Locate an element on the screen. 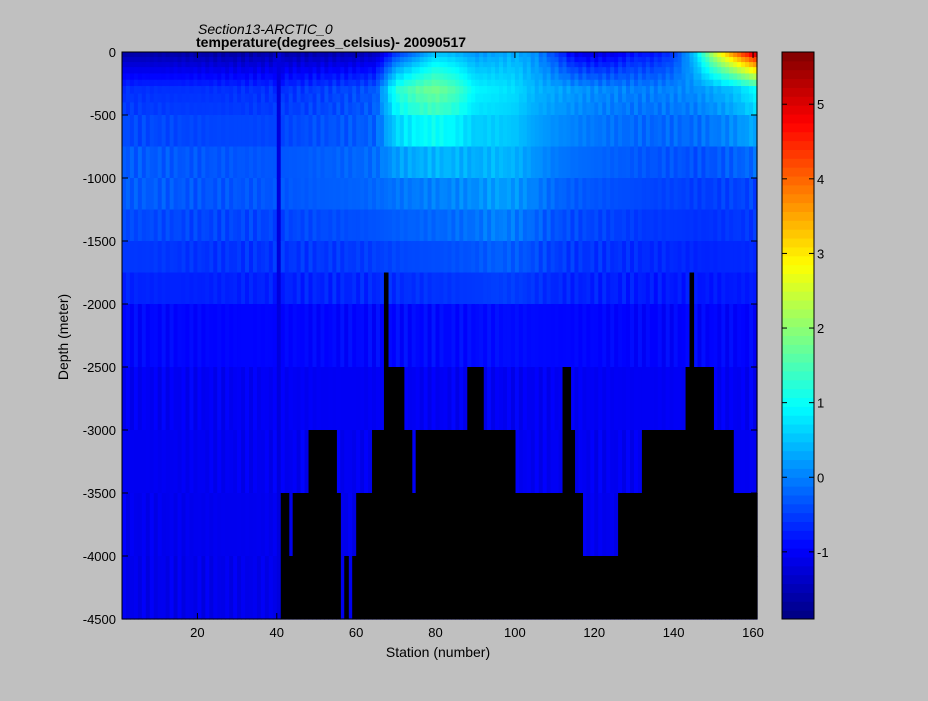 The image size is (928, 701). colorbar-frame is located at coordinates (798, 335).